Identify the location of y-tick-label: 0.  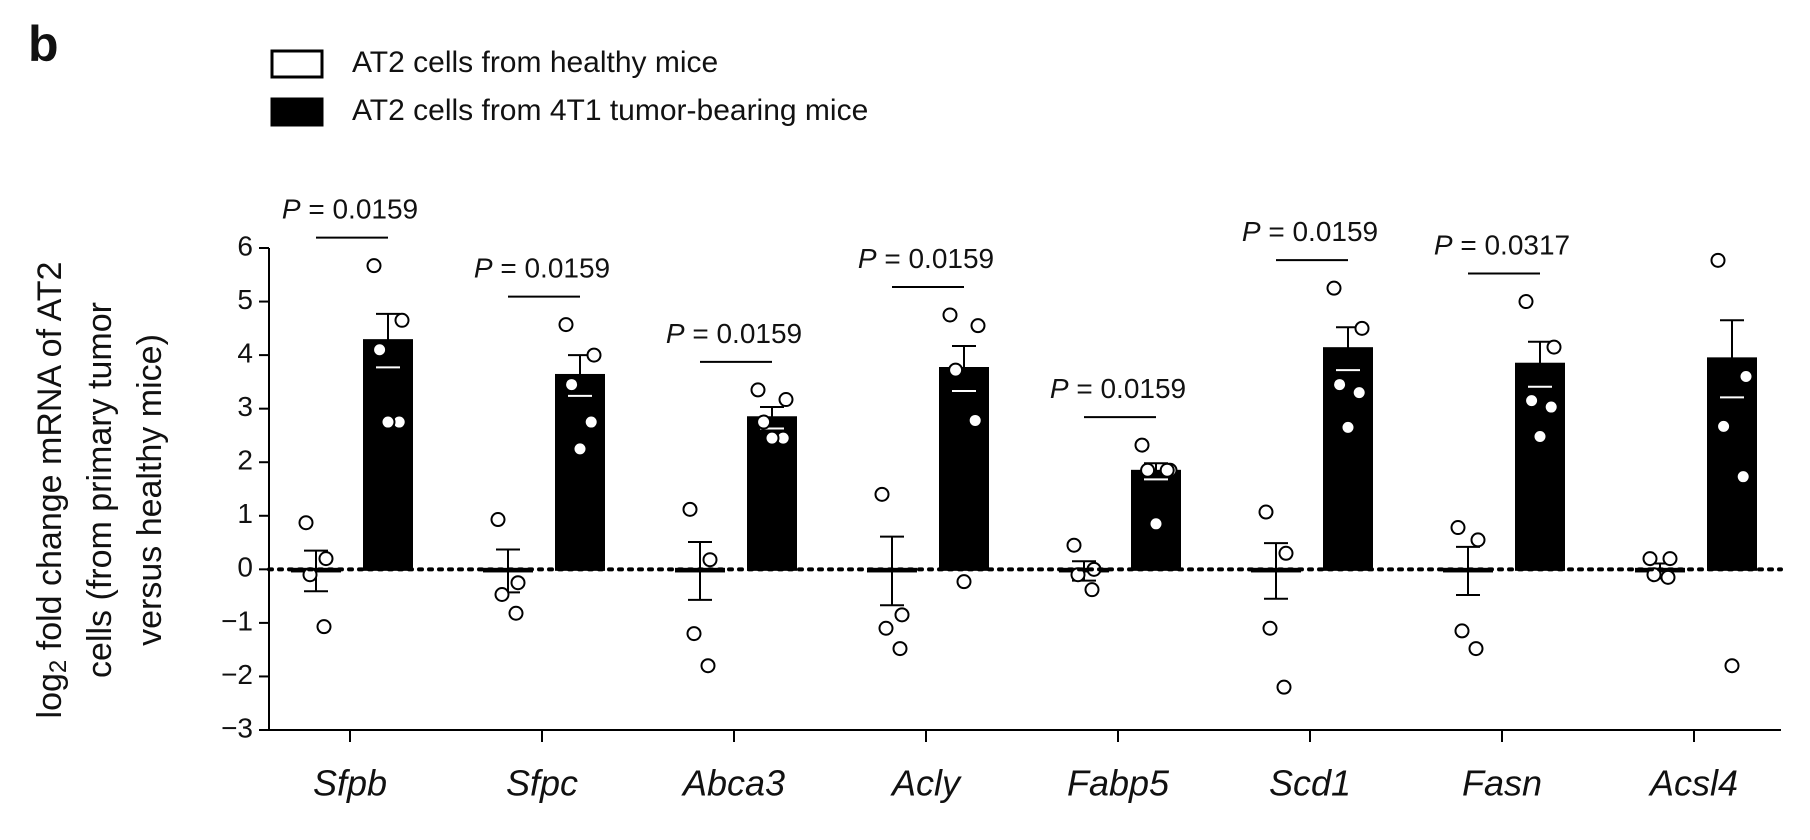
(245, 567).